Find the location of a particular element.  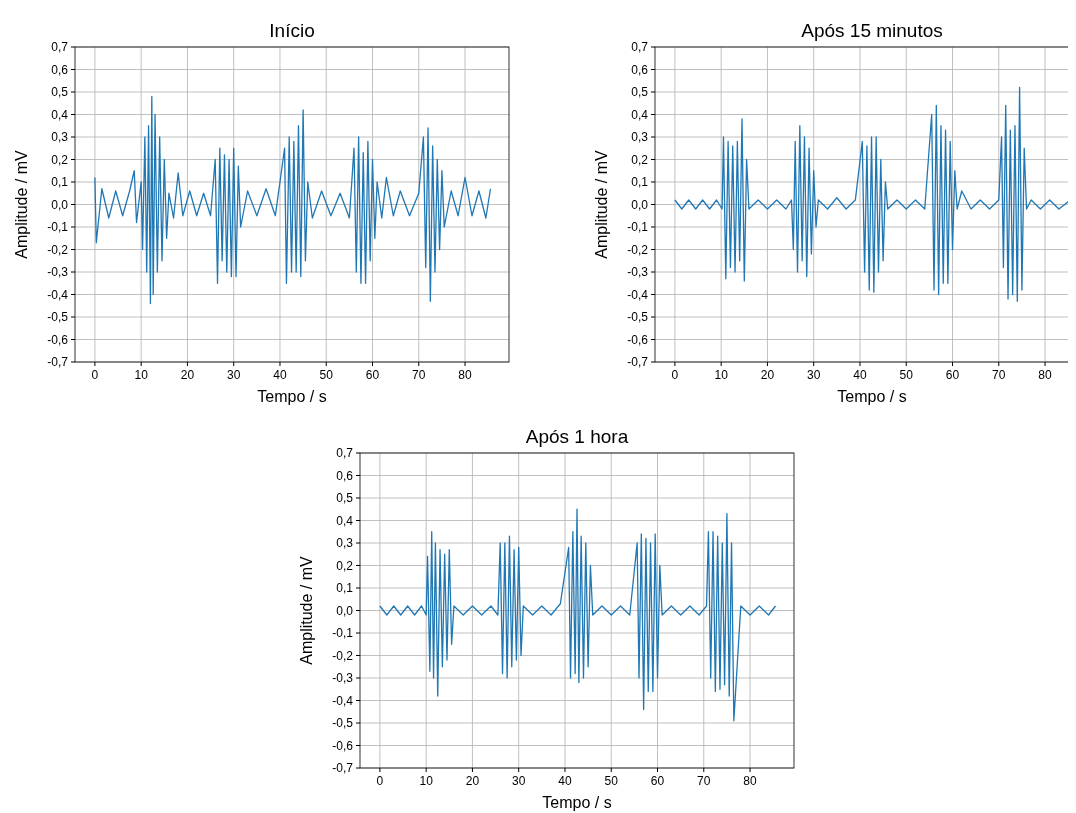

chart-title: Início is located at coordinates (292, 30).